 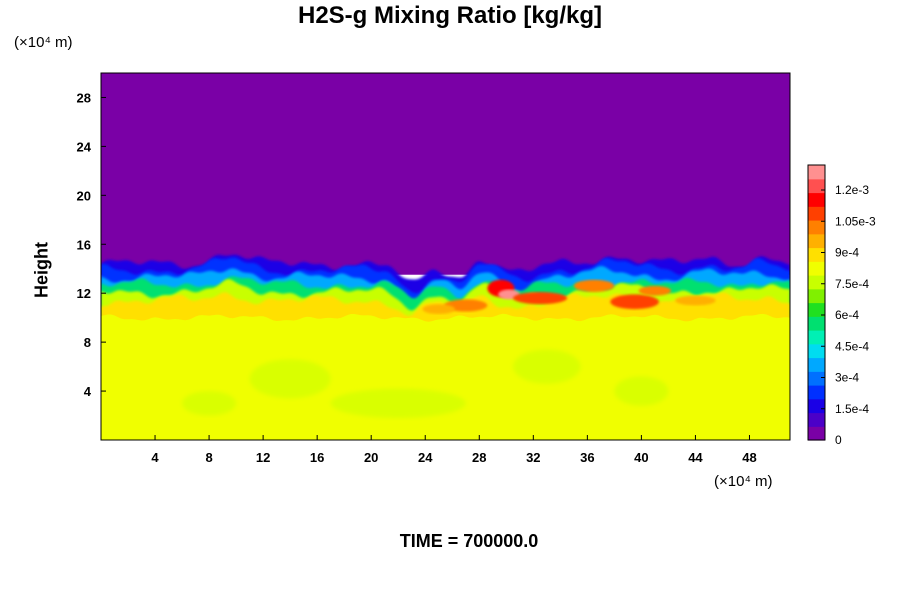 What do you see at coordinates (847, 315) in the screenshot?
I see `colorbar-tick-label: 6e-4` at bounding box center [847, 315].